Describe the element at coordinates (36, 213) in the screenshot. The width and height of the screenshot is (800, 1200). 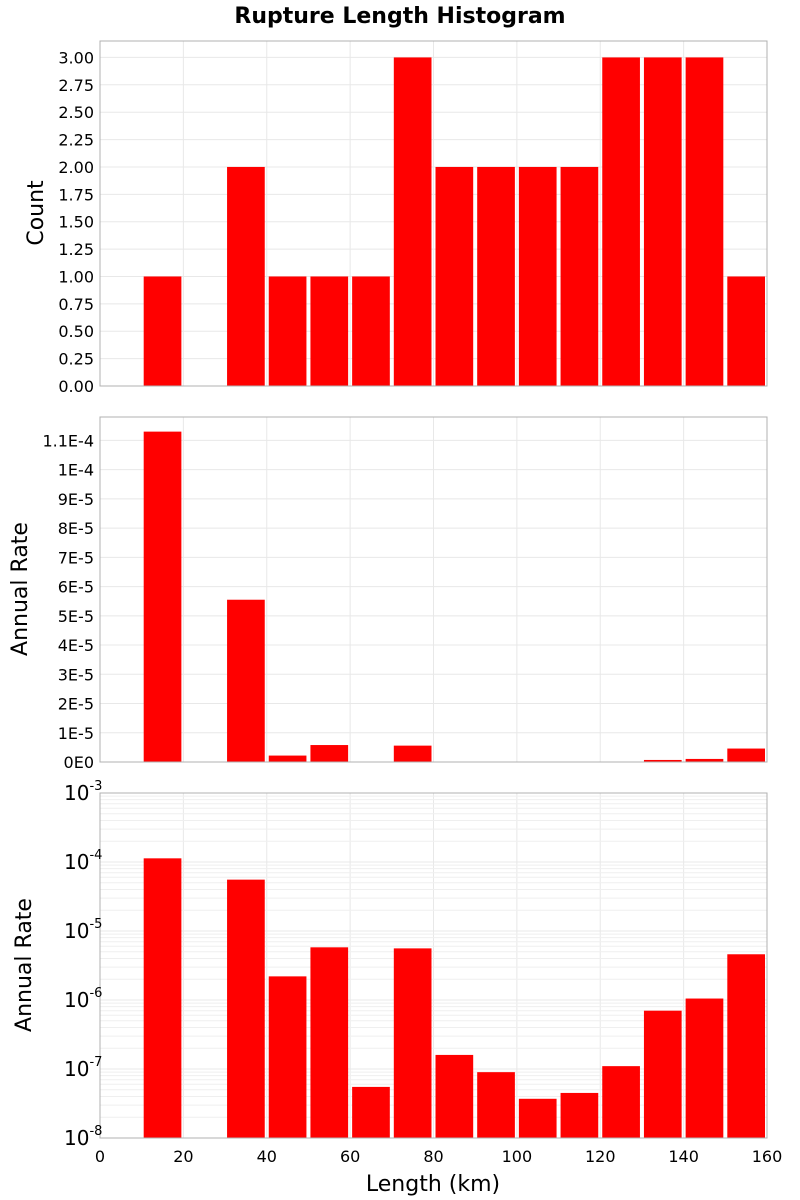
I see `y-axis-label-count: Count` at that location.